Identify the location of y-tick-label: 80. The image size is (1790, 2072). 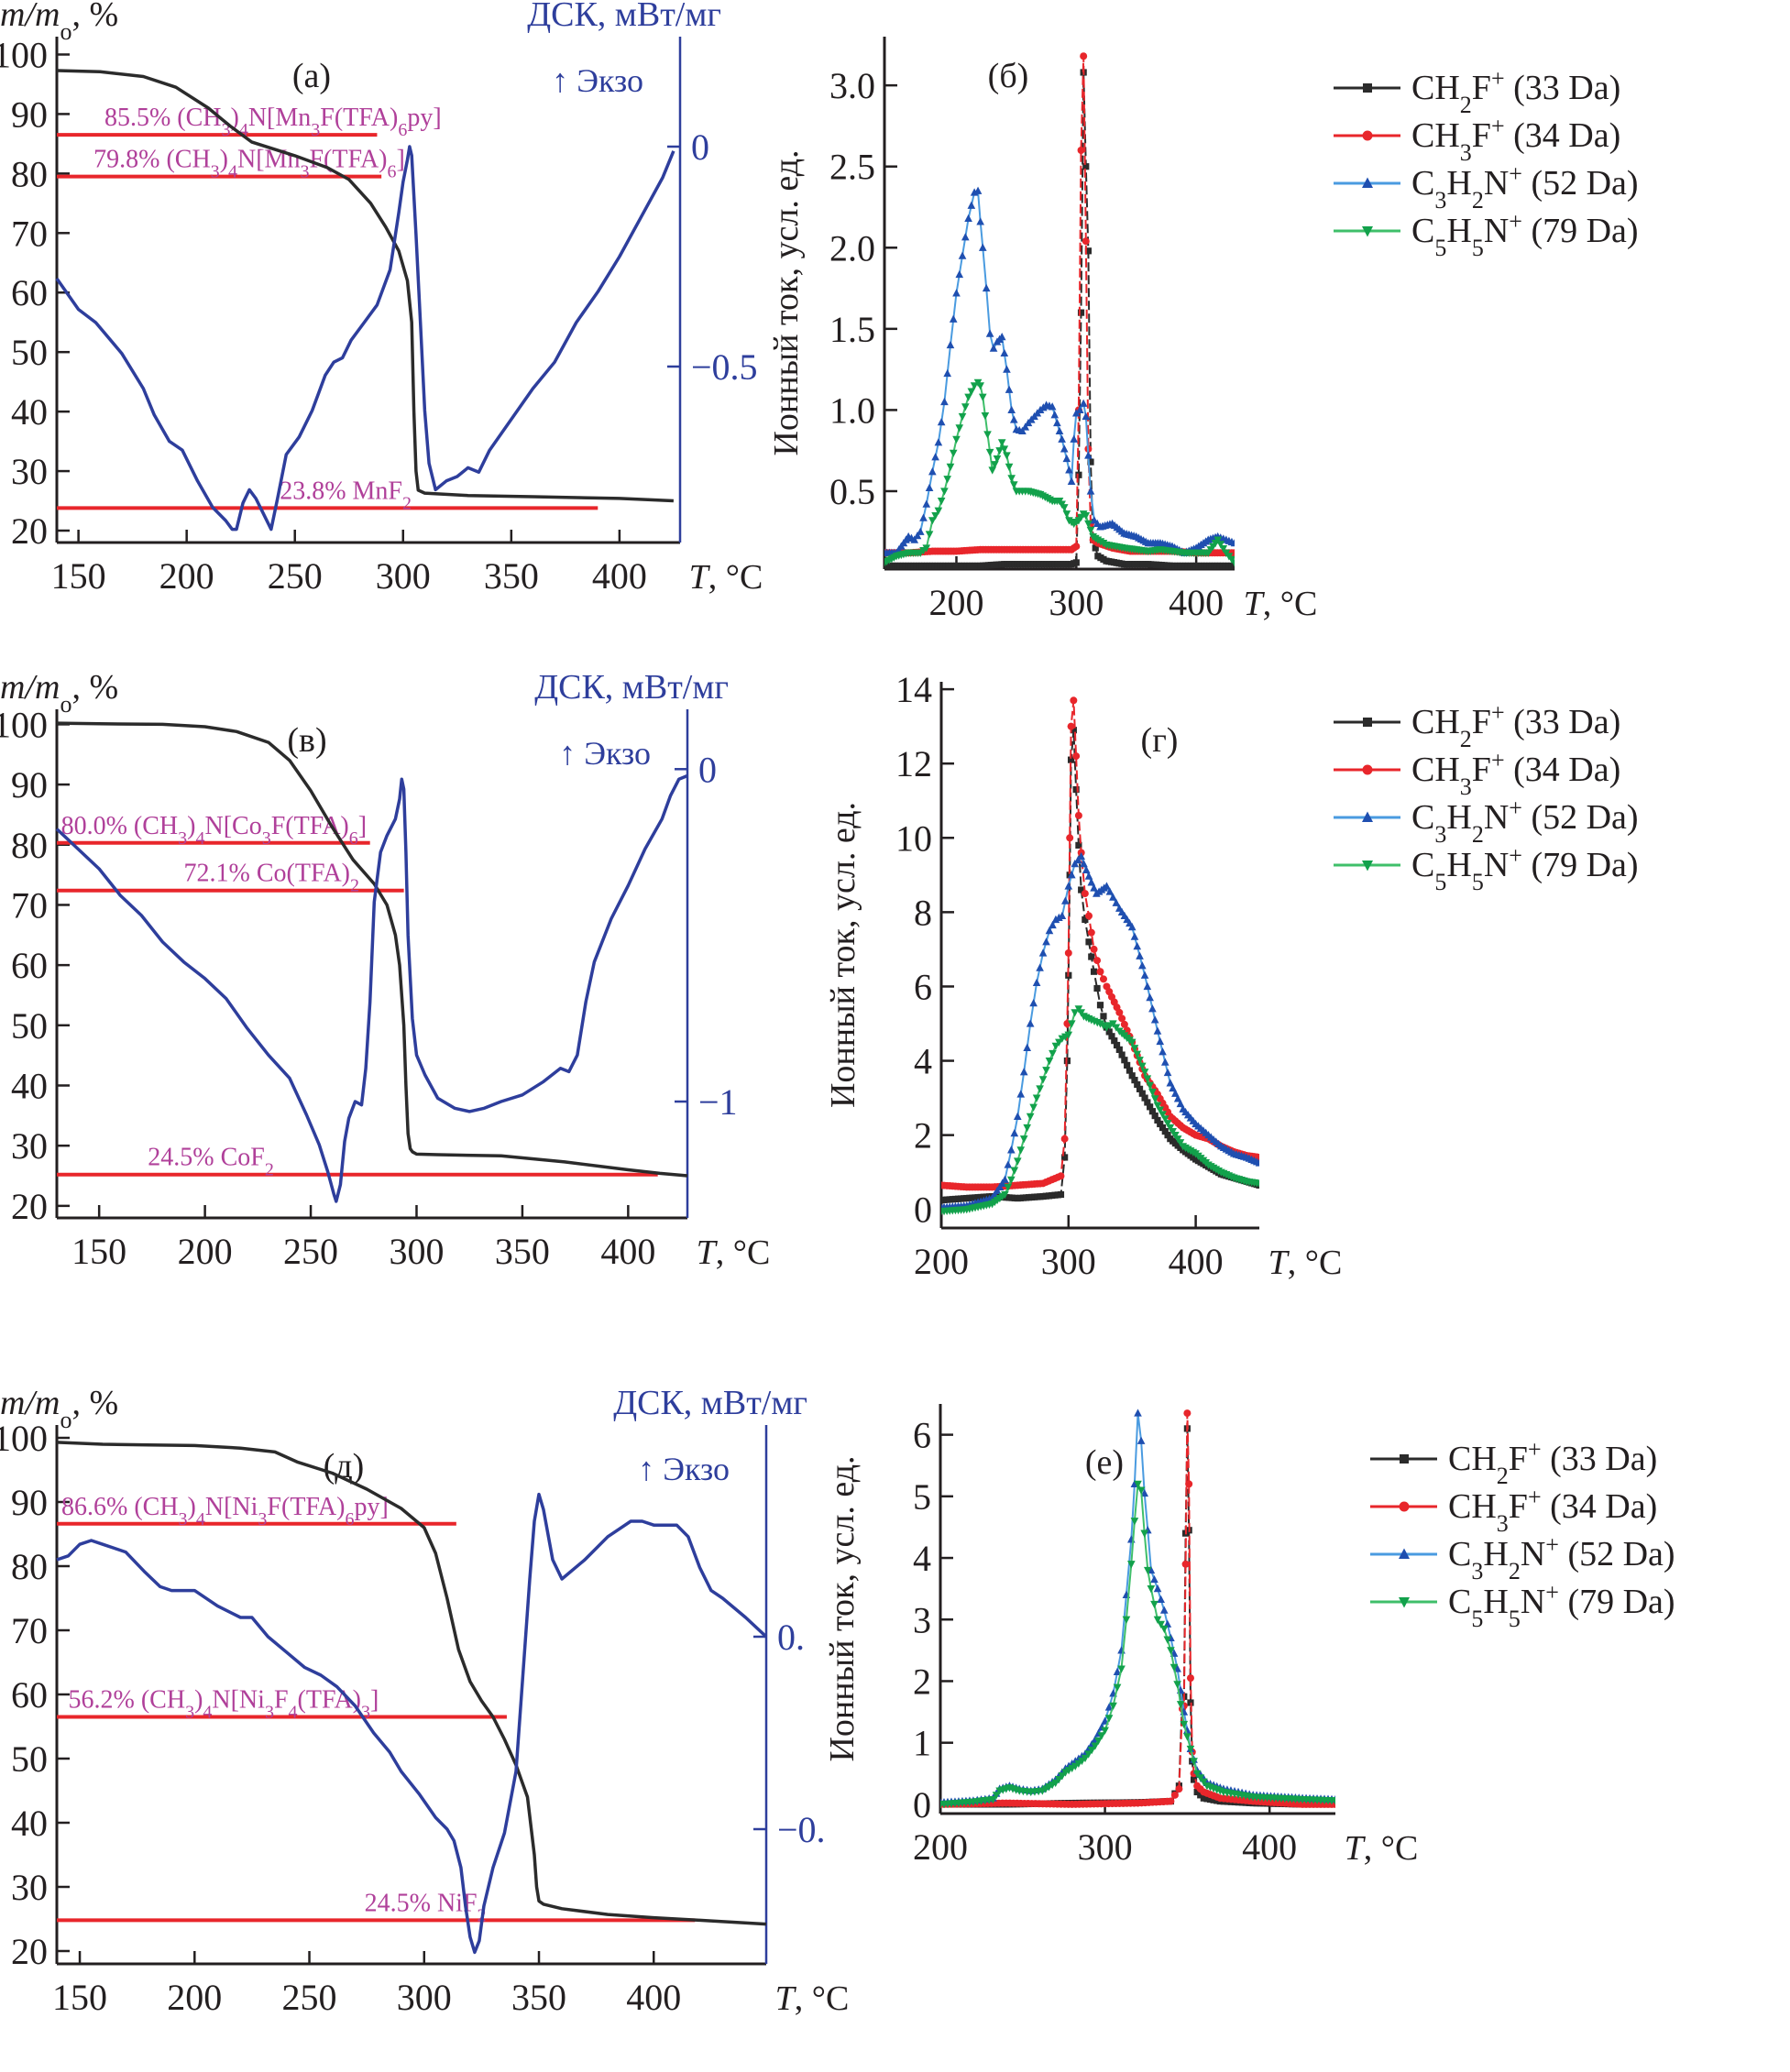
(30, 845).